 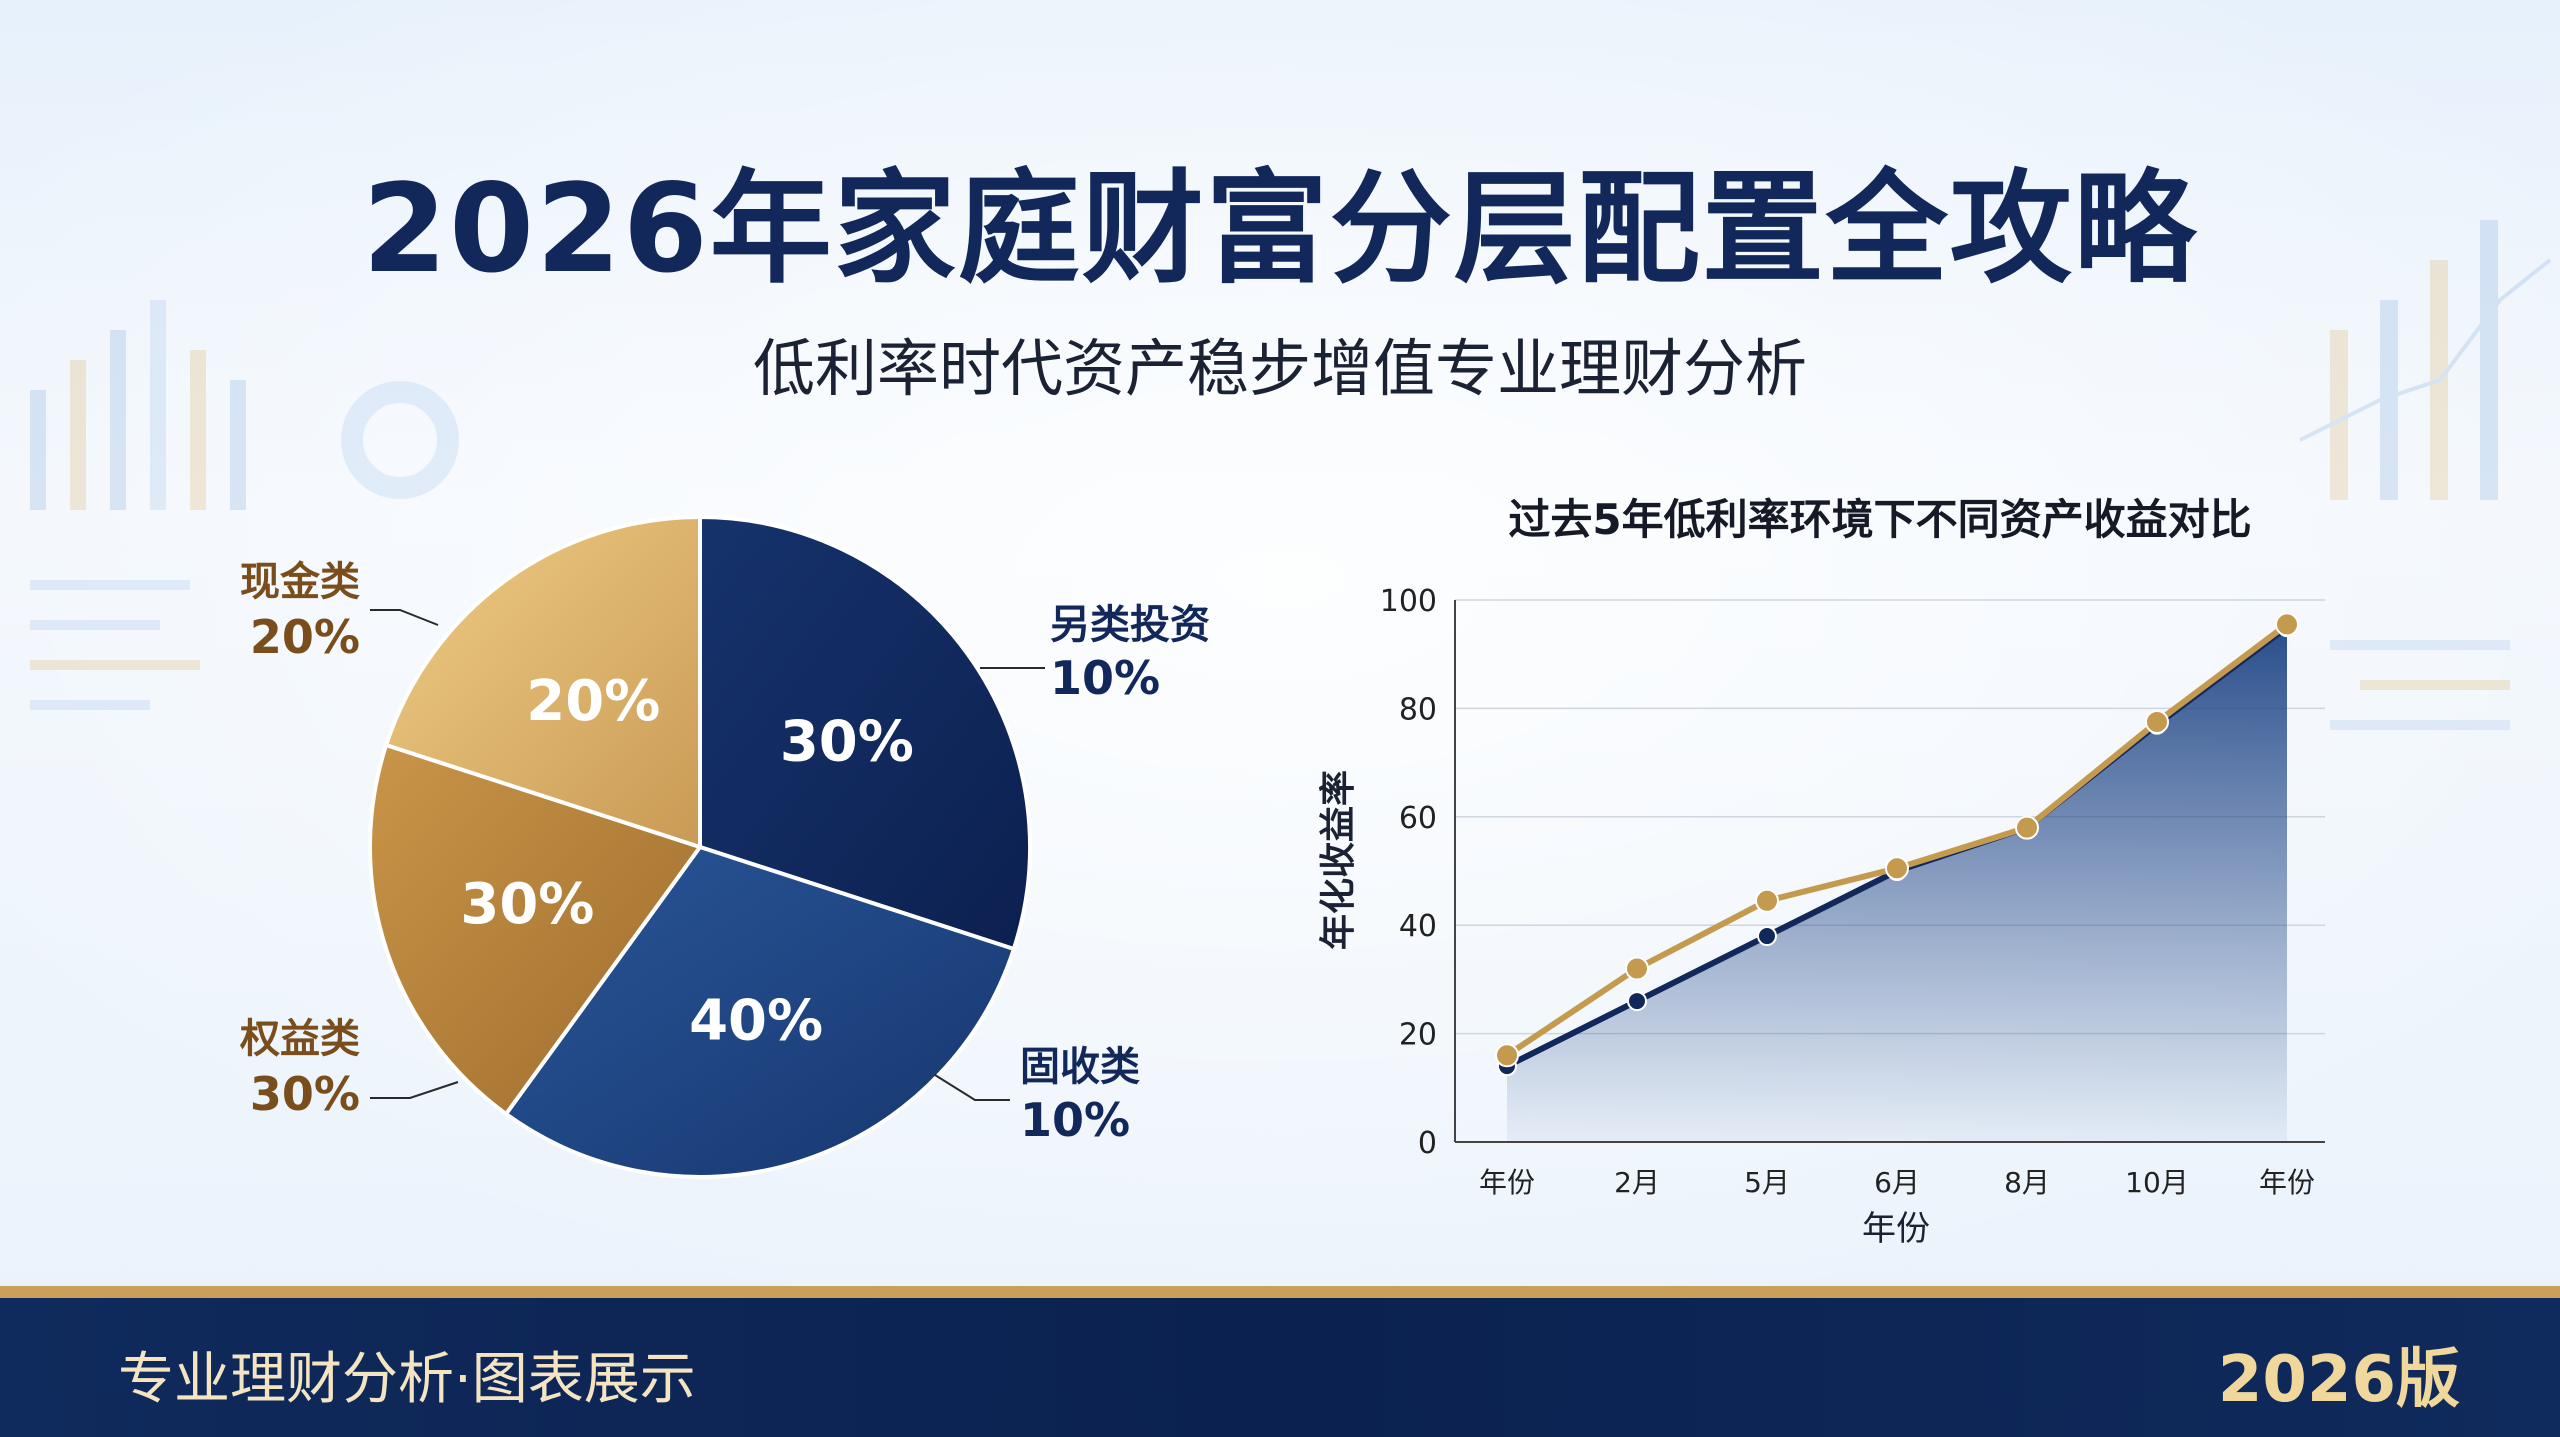 I want to click on footer-left-text: 专业理财分析·图表展示, so click(x=407, y=1379).